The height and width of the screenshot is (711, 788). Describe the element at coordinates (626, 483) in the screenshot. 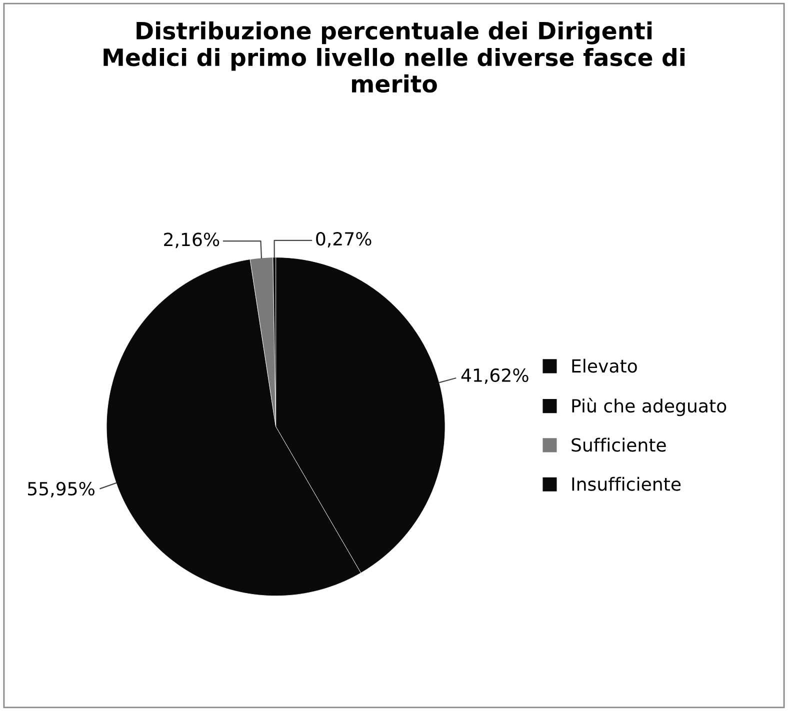

I see `legend-label: Insufficiente` at that location.